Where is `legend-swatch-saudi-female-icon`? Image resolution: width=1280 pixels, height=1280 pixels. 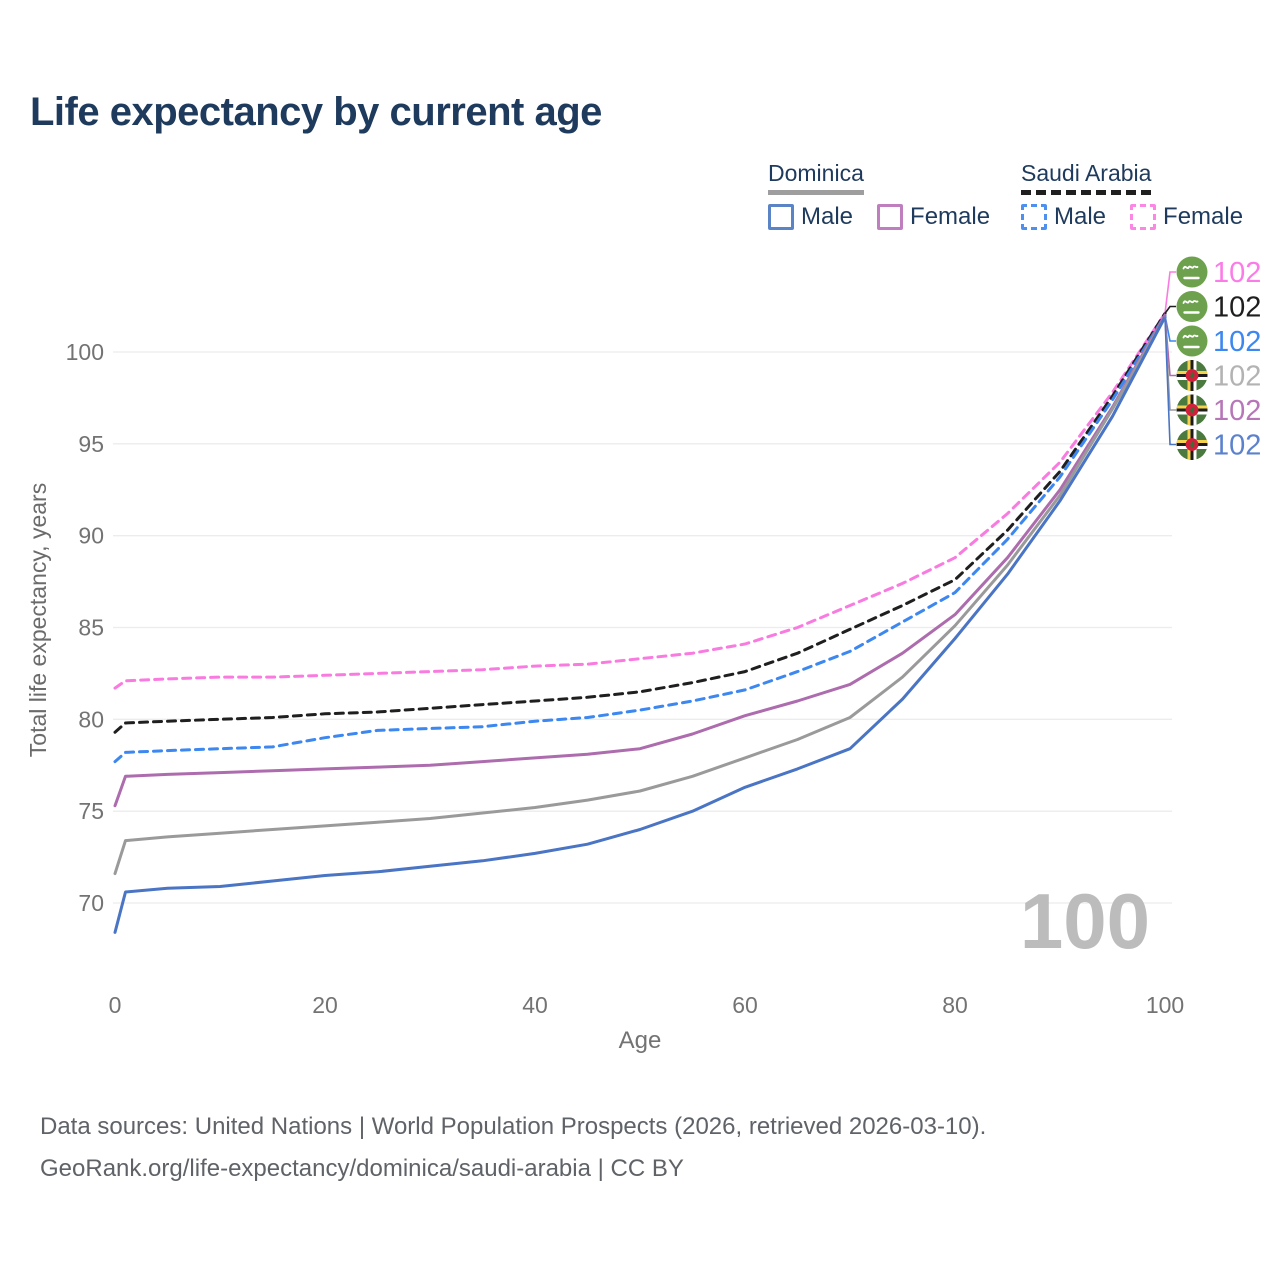
legend-swatch-saudi-female-icon is located at coordinates (1143, 217).